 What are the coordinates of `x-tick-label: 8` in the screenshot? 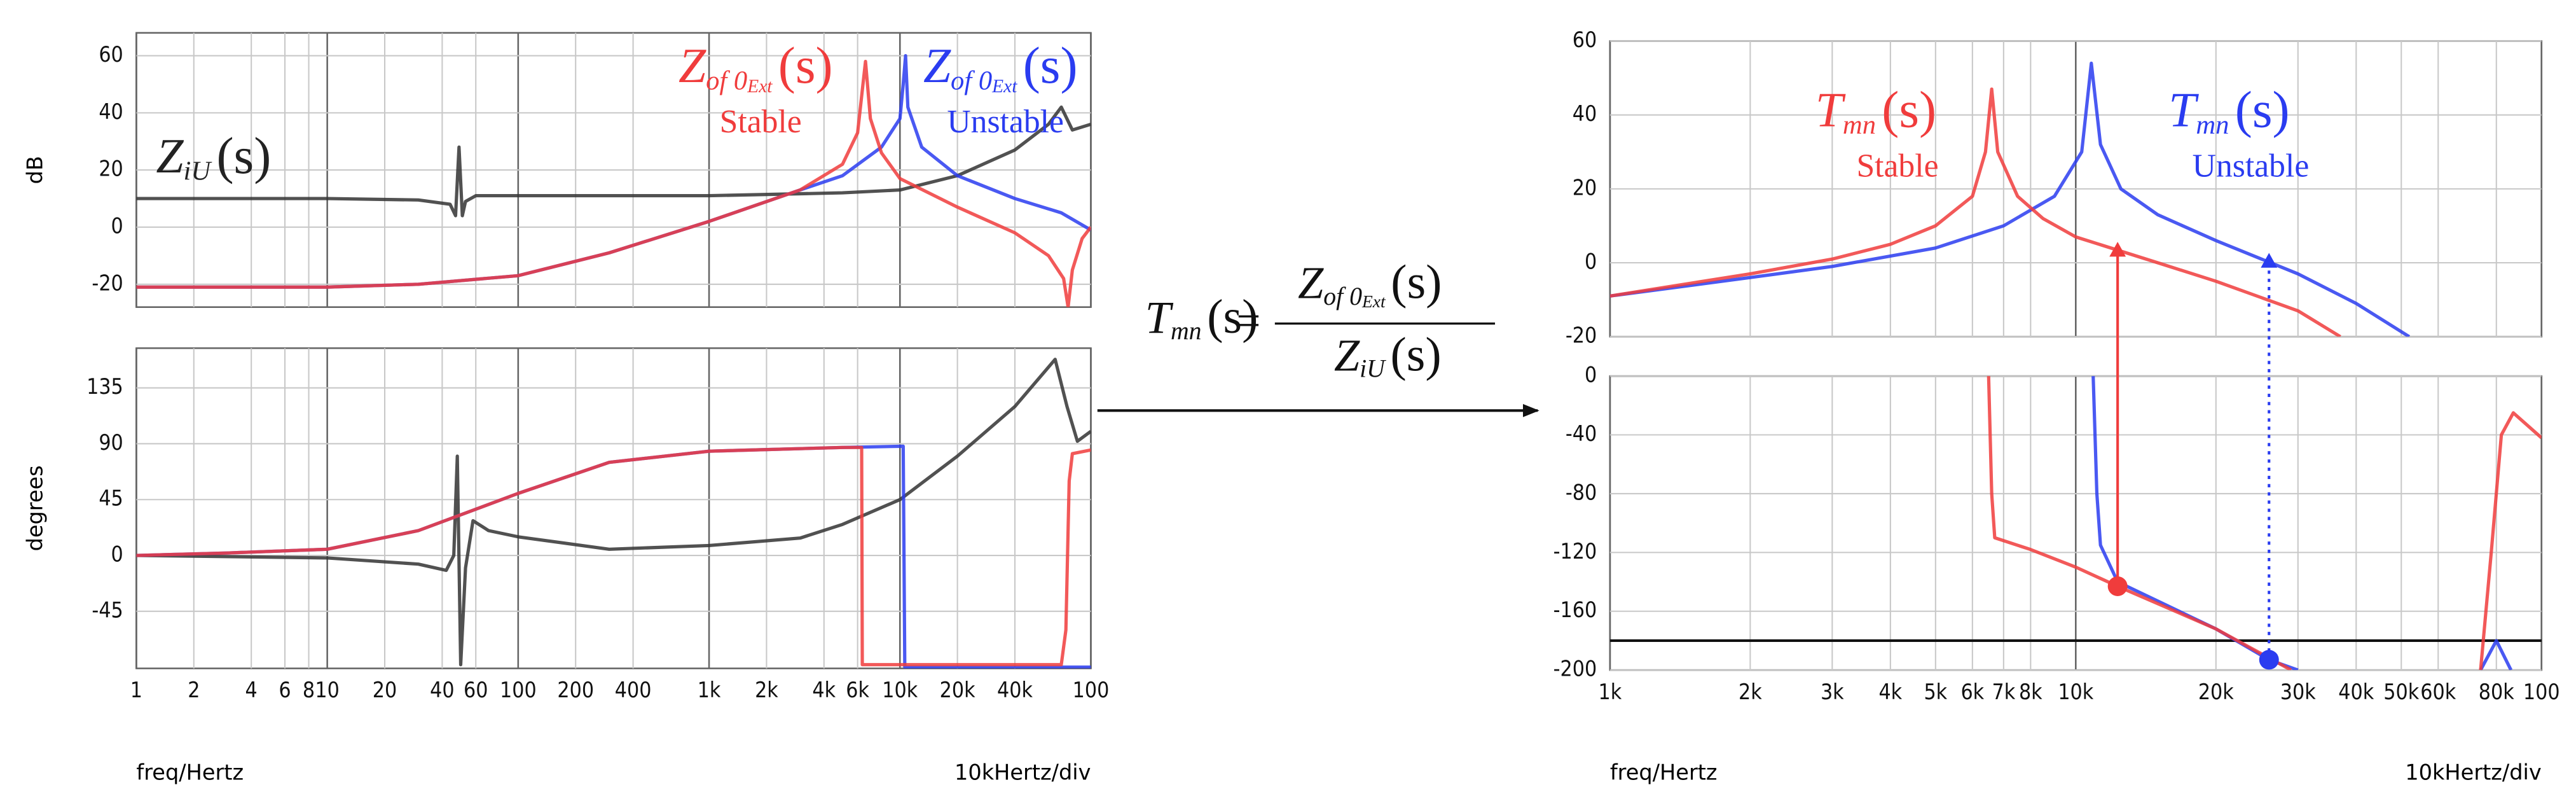 It's located at (309, 690).